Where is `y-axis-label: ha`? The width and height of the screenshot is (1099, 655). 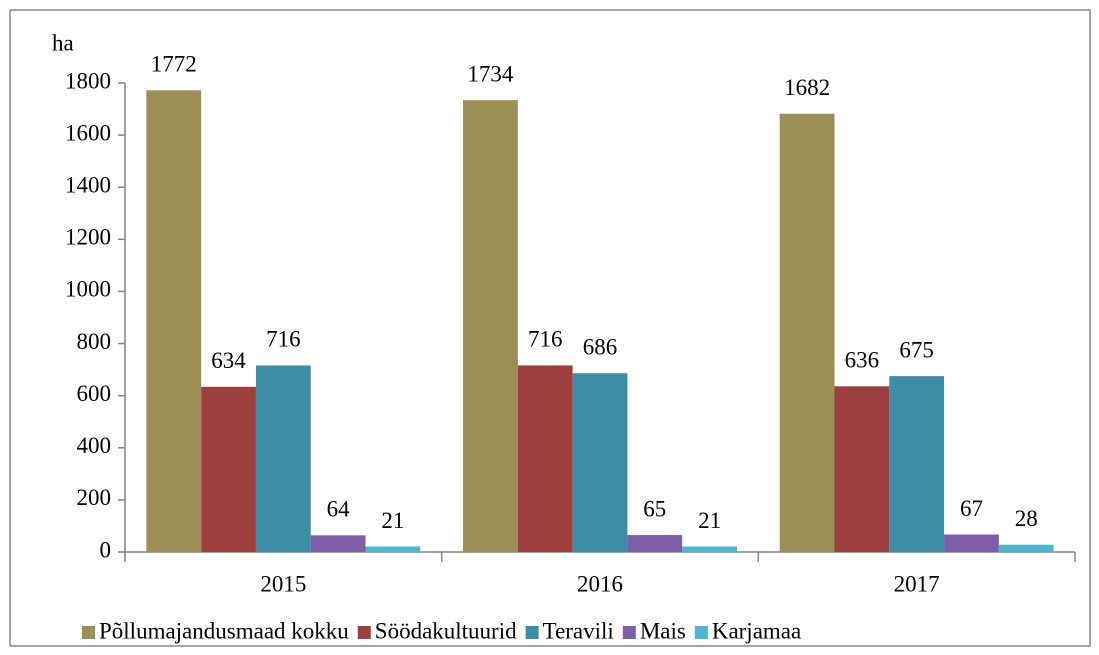 y-axis-label: ha is located at coordinates (63, 42).